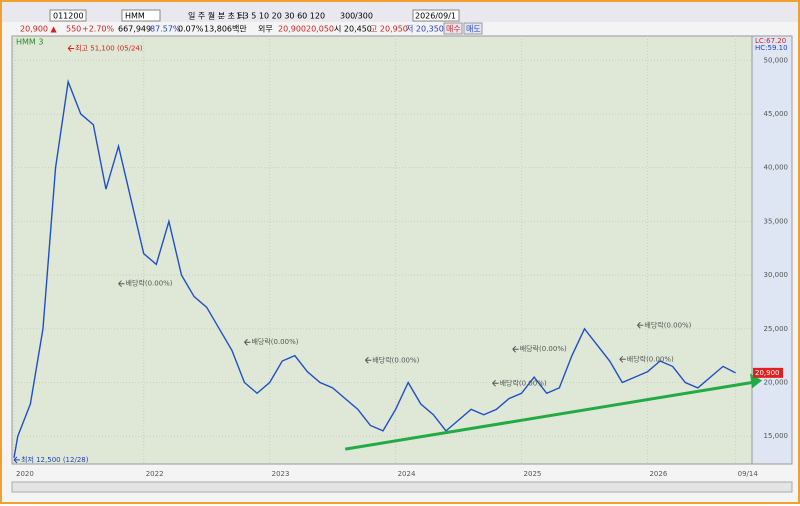 Image resolution: width=800 pixels, height=506 pixels. What do you see at coordinates (265, 29) in the screenshot?
I see `foreign: 외무` at bounding box center [265, 29].